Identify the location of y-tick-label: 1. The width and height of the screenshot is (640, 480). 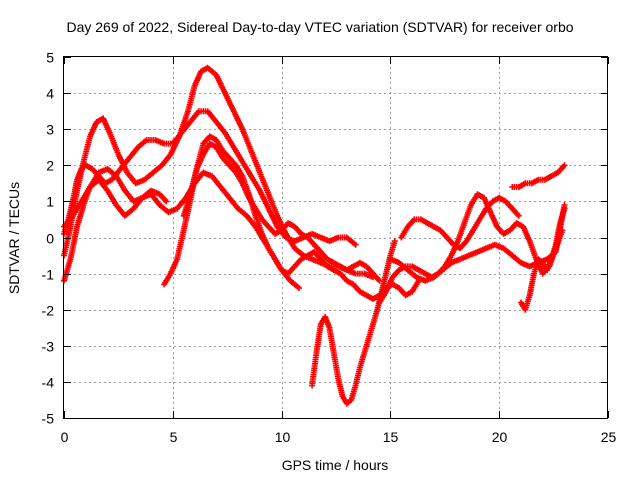
(50, 202).